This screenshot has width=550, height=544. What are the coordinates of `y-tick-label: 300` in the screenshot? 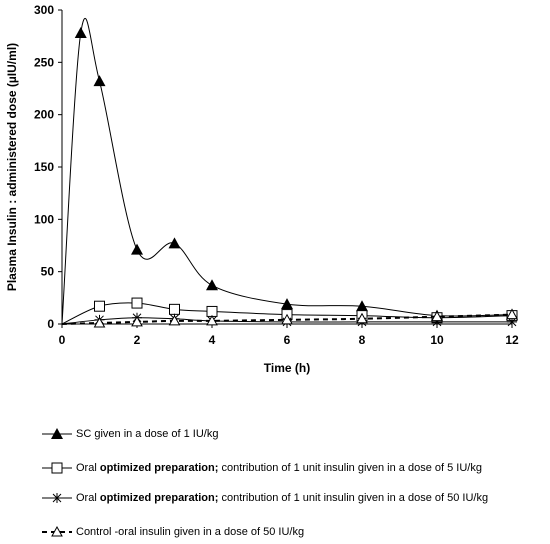 It's located at (44, 10).